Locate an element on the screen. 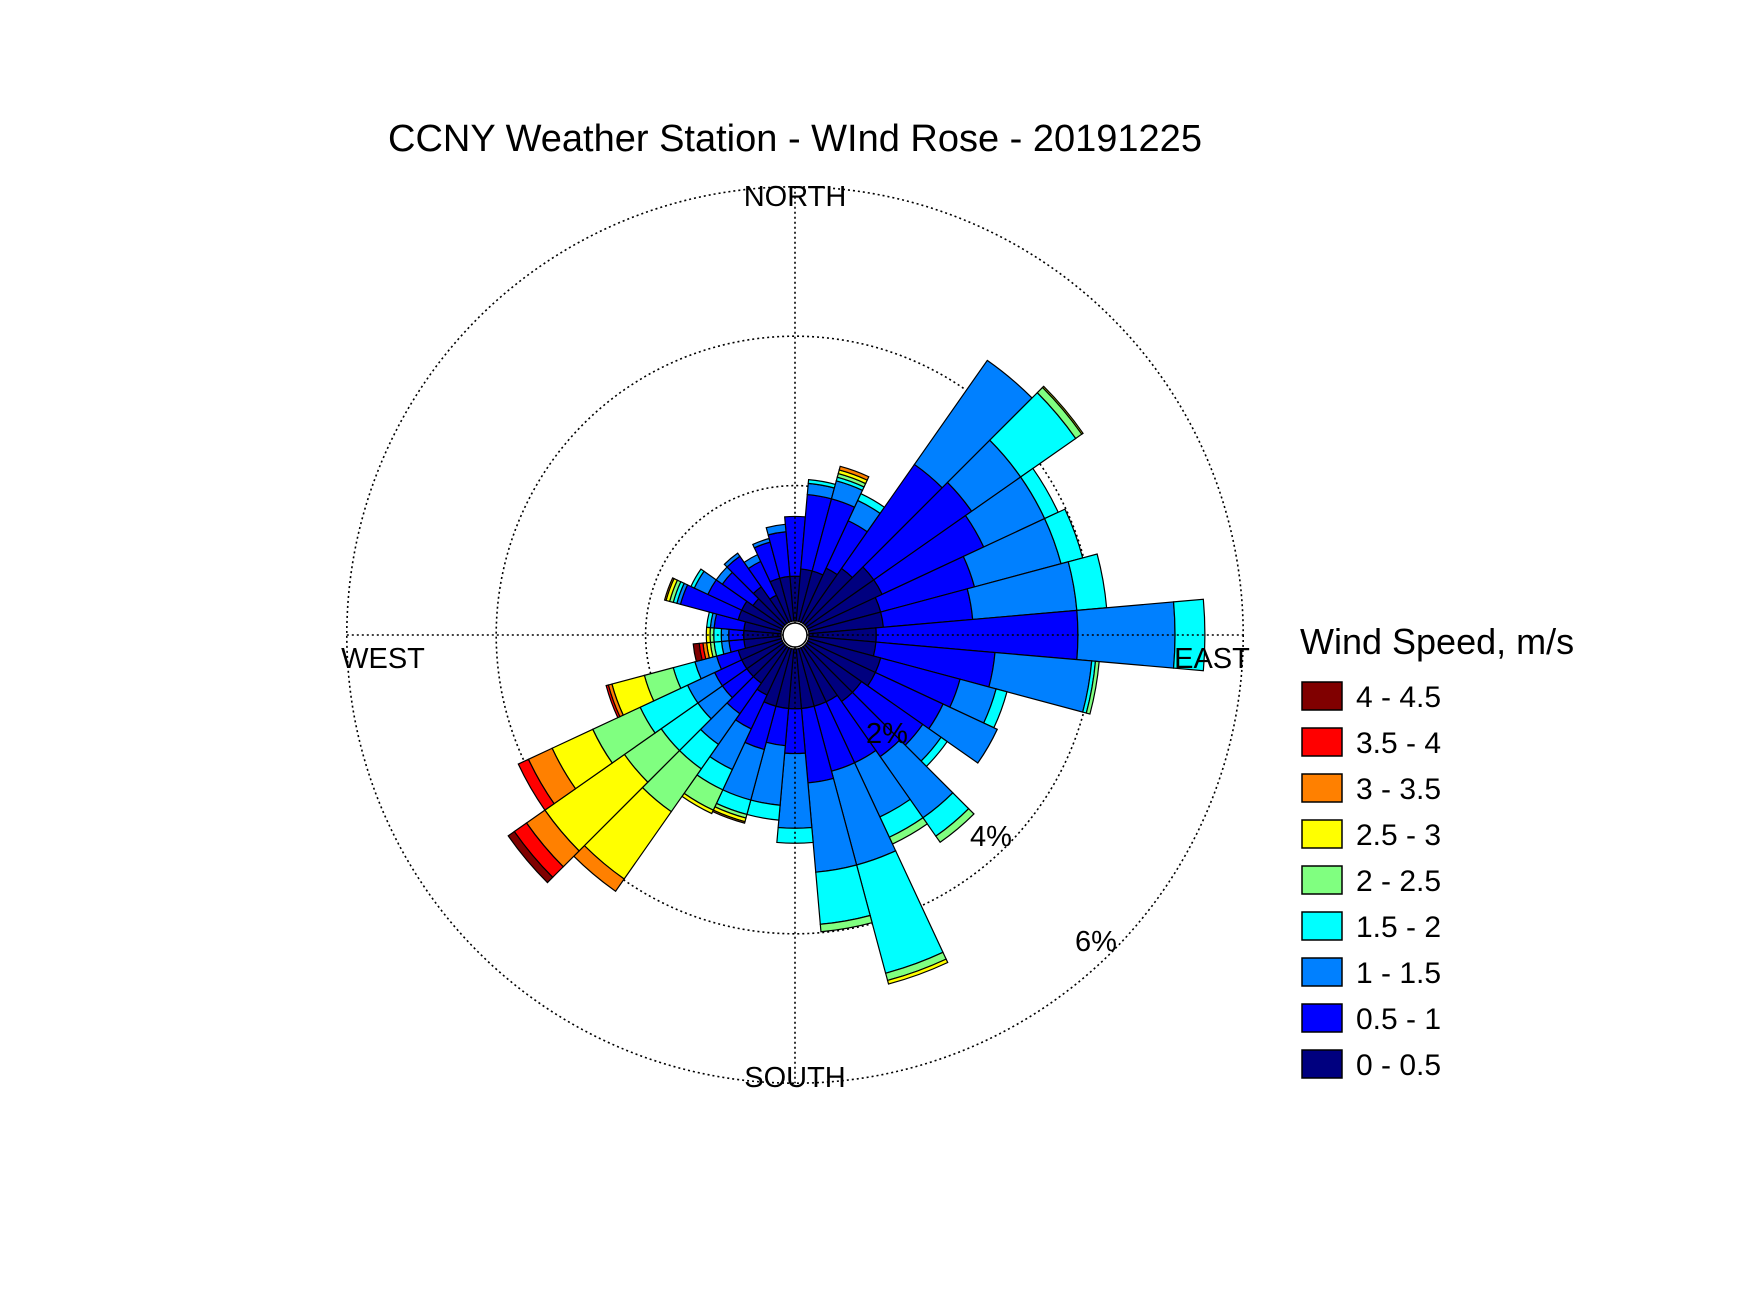  ring-label-4pct: 4% is located at coordinates (991, 837).